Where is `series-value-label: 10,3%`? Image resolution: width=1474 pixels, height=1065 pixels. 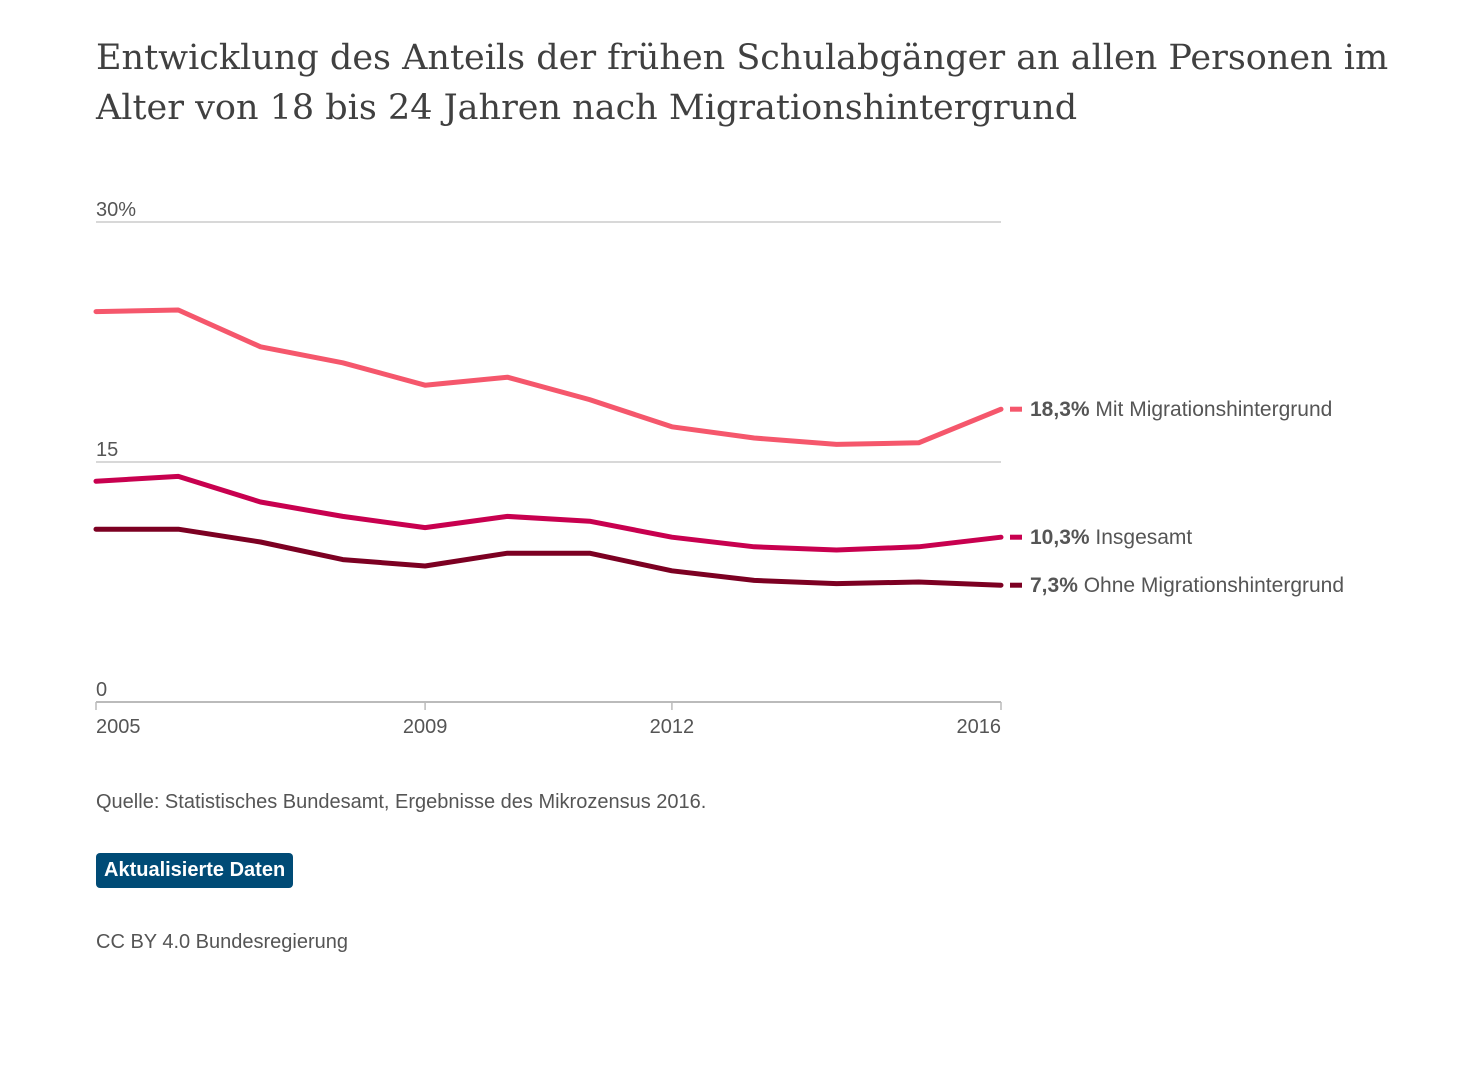 series-value-label: 10,3% is located at coordinates (1060, 537).